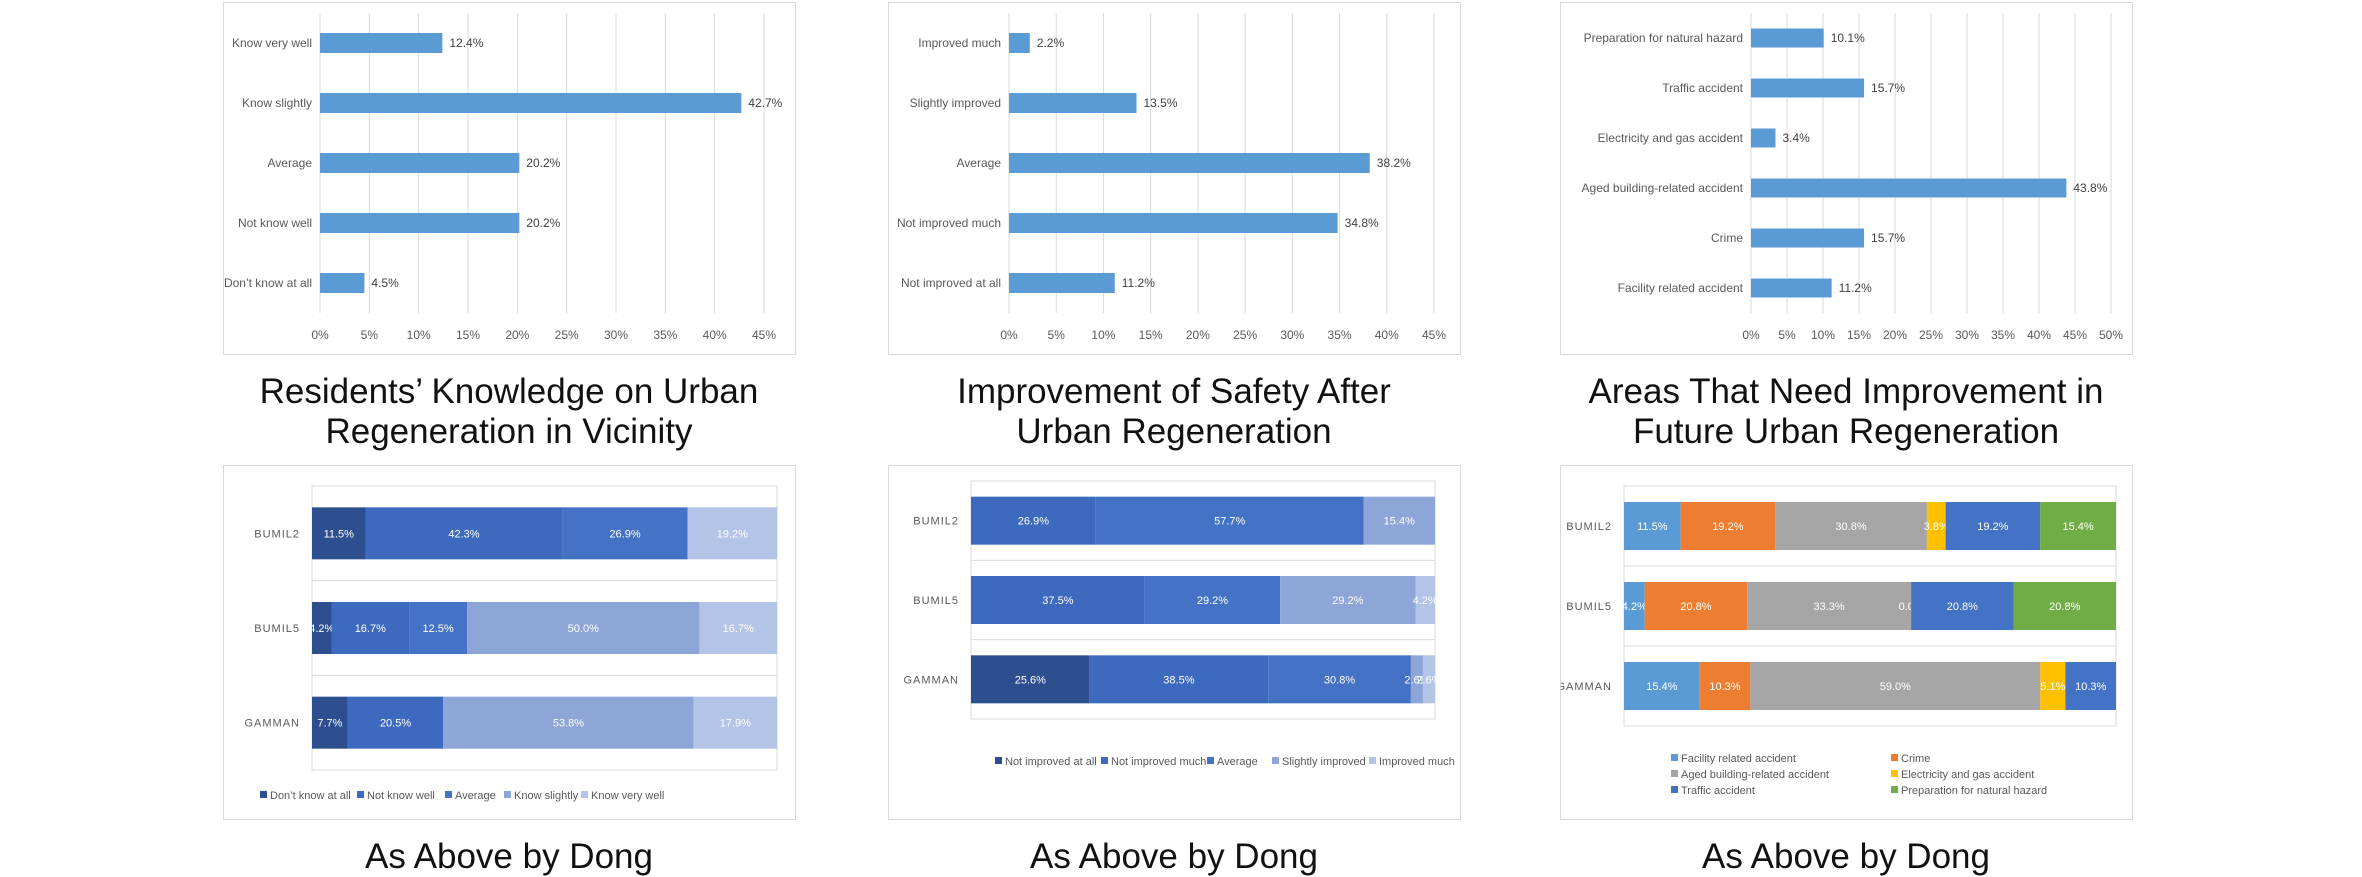  I want to click on x-tick-label: 35%, so click(2003, 335).